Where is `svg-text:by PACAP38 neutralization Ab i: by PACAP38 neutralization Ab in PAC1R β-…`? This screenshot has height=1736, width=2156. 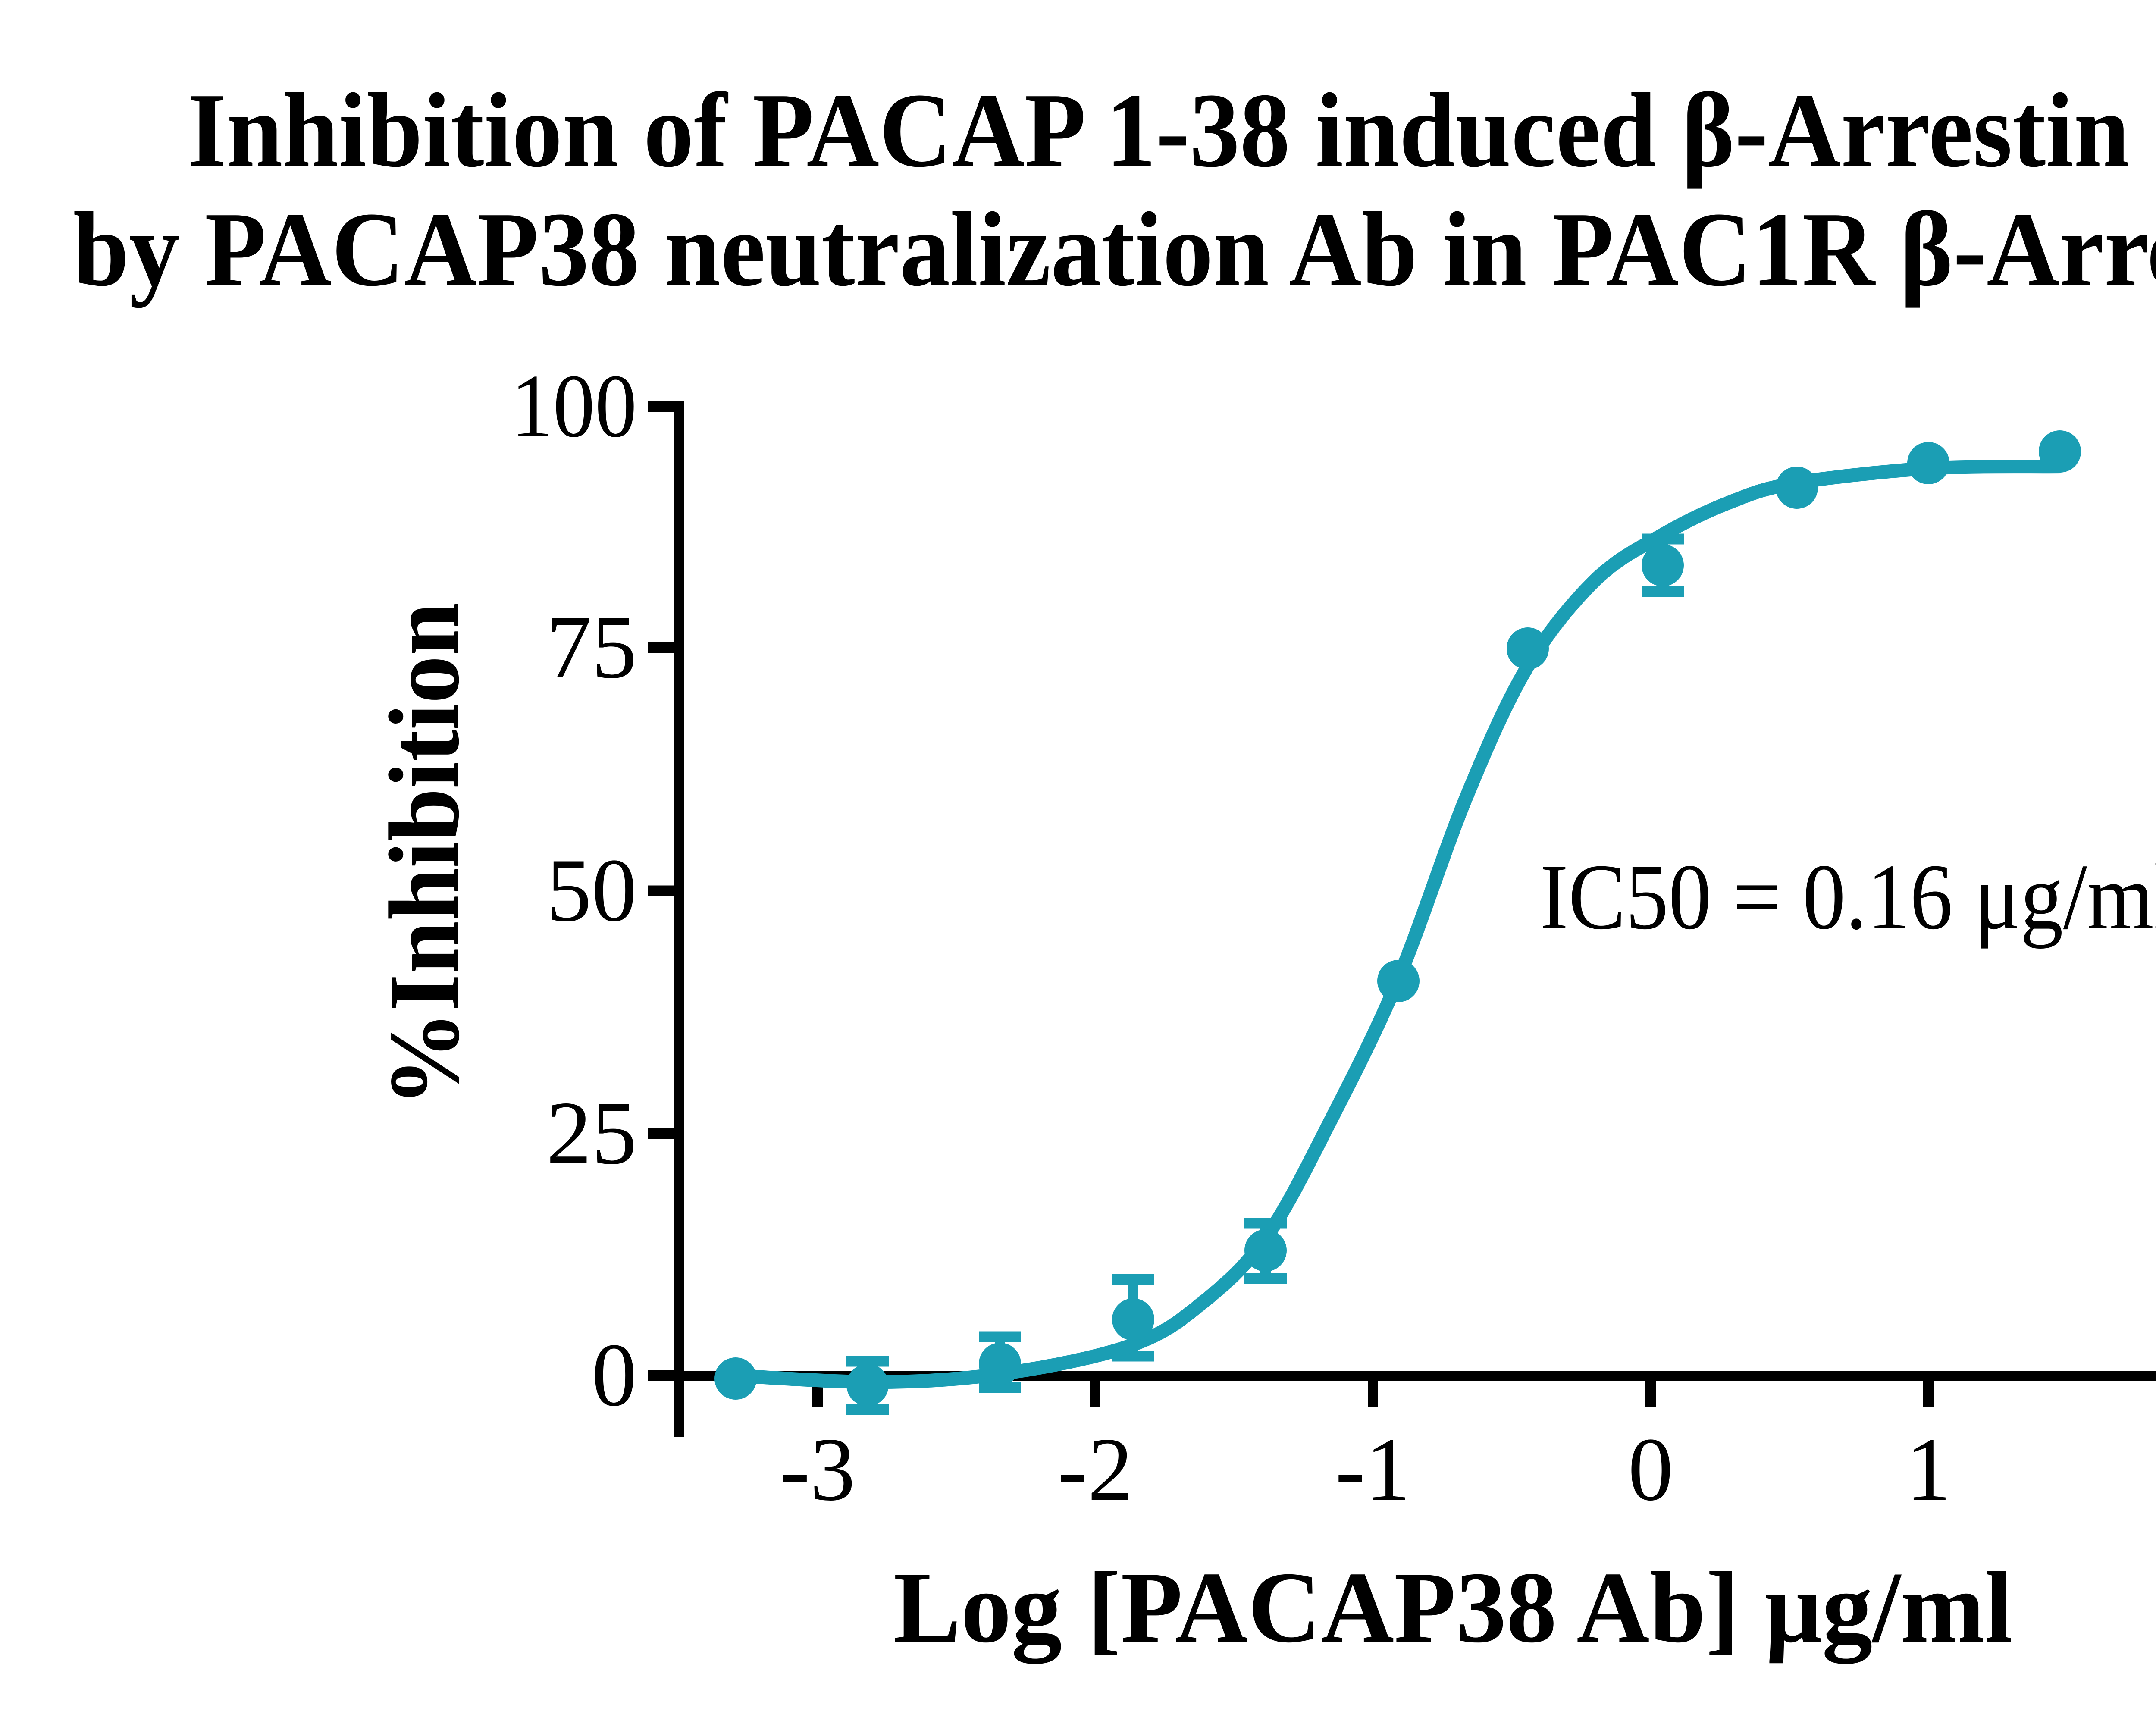
svg-text:by PACAP38 neutralization Ab i: by PACAP38 neutralization Ab in PAC1R β-… is located at coordinates (1114, 249).